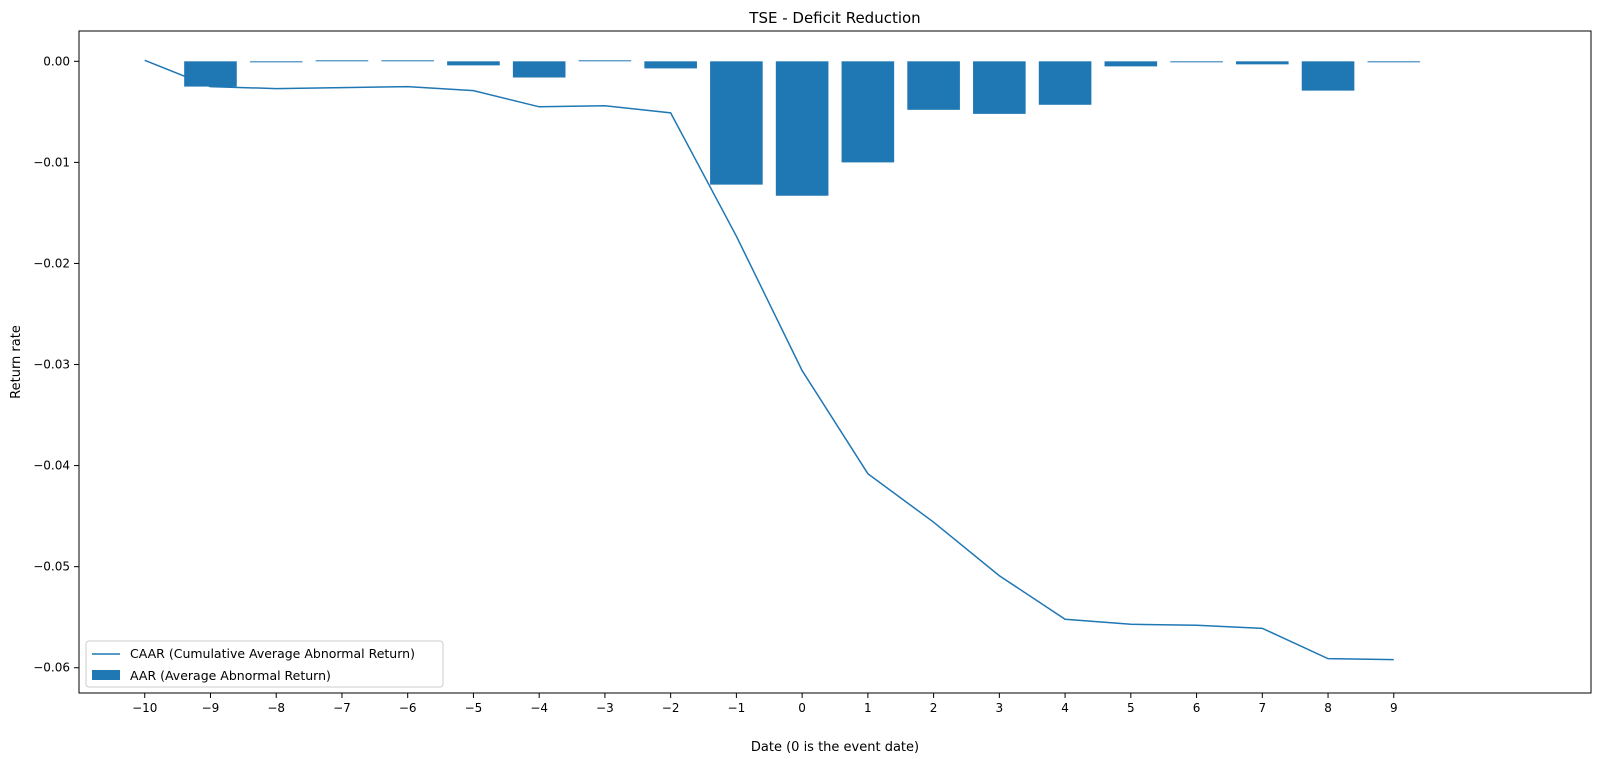 This screenshot has height=759, width=1600. What do you see at coordinates (51, 466) in the screenshot?
I see `y-tick-label: −0.04` at bounding box center [51, 466].